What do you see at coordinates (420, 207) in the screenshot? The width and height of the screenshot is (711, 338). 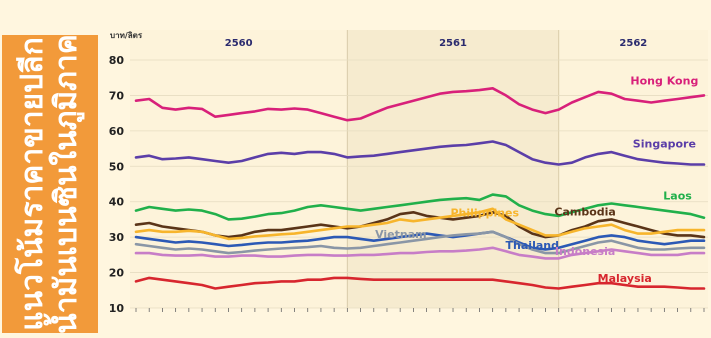 I see `series-line-laos` at bounding box center [420, 207].